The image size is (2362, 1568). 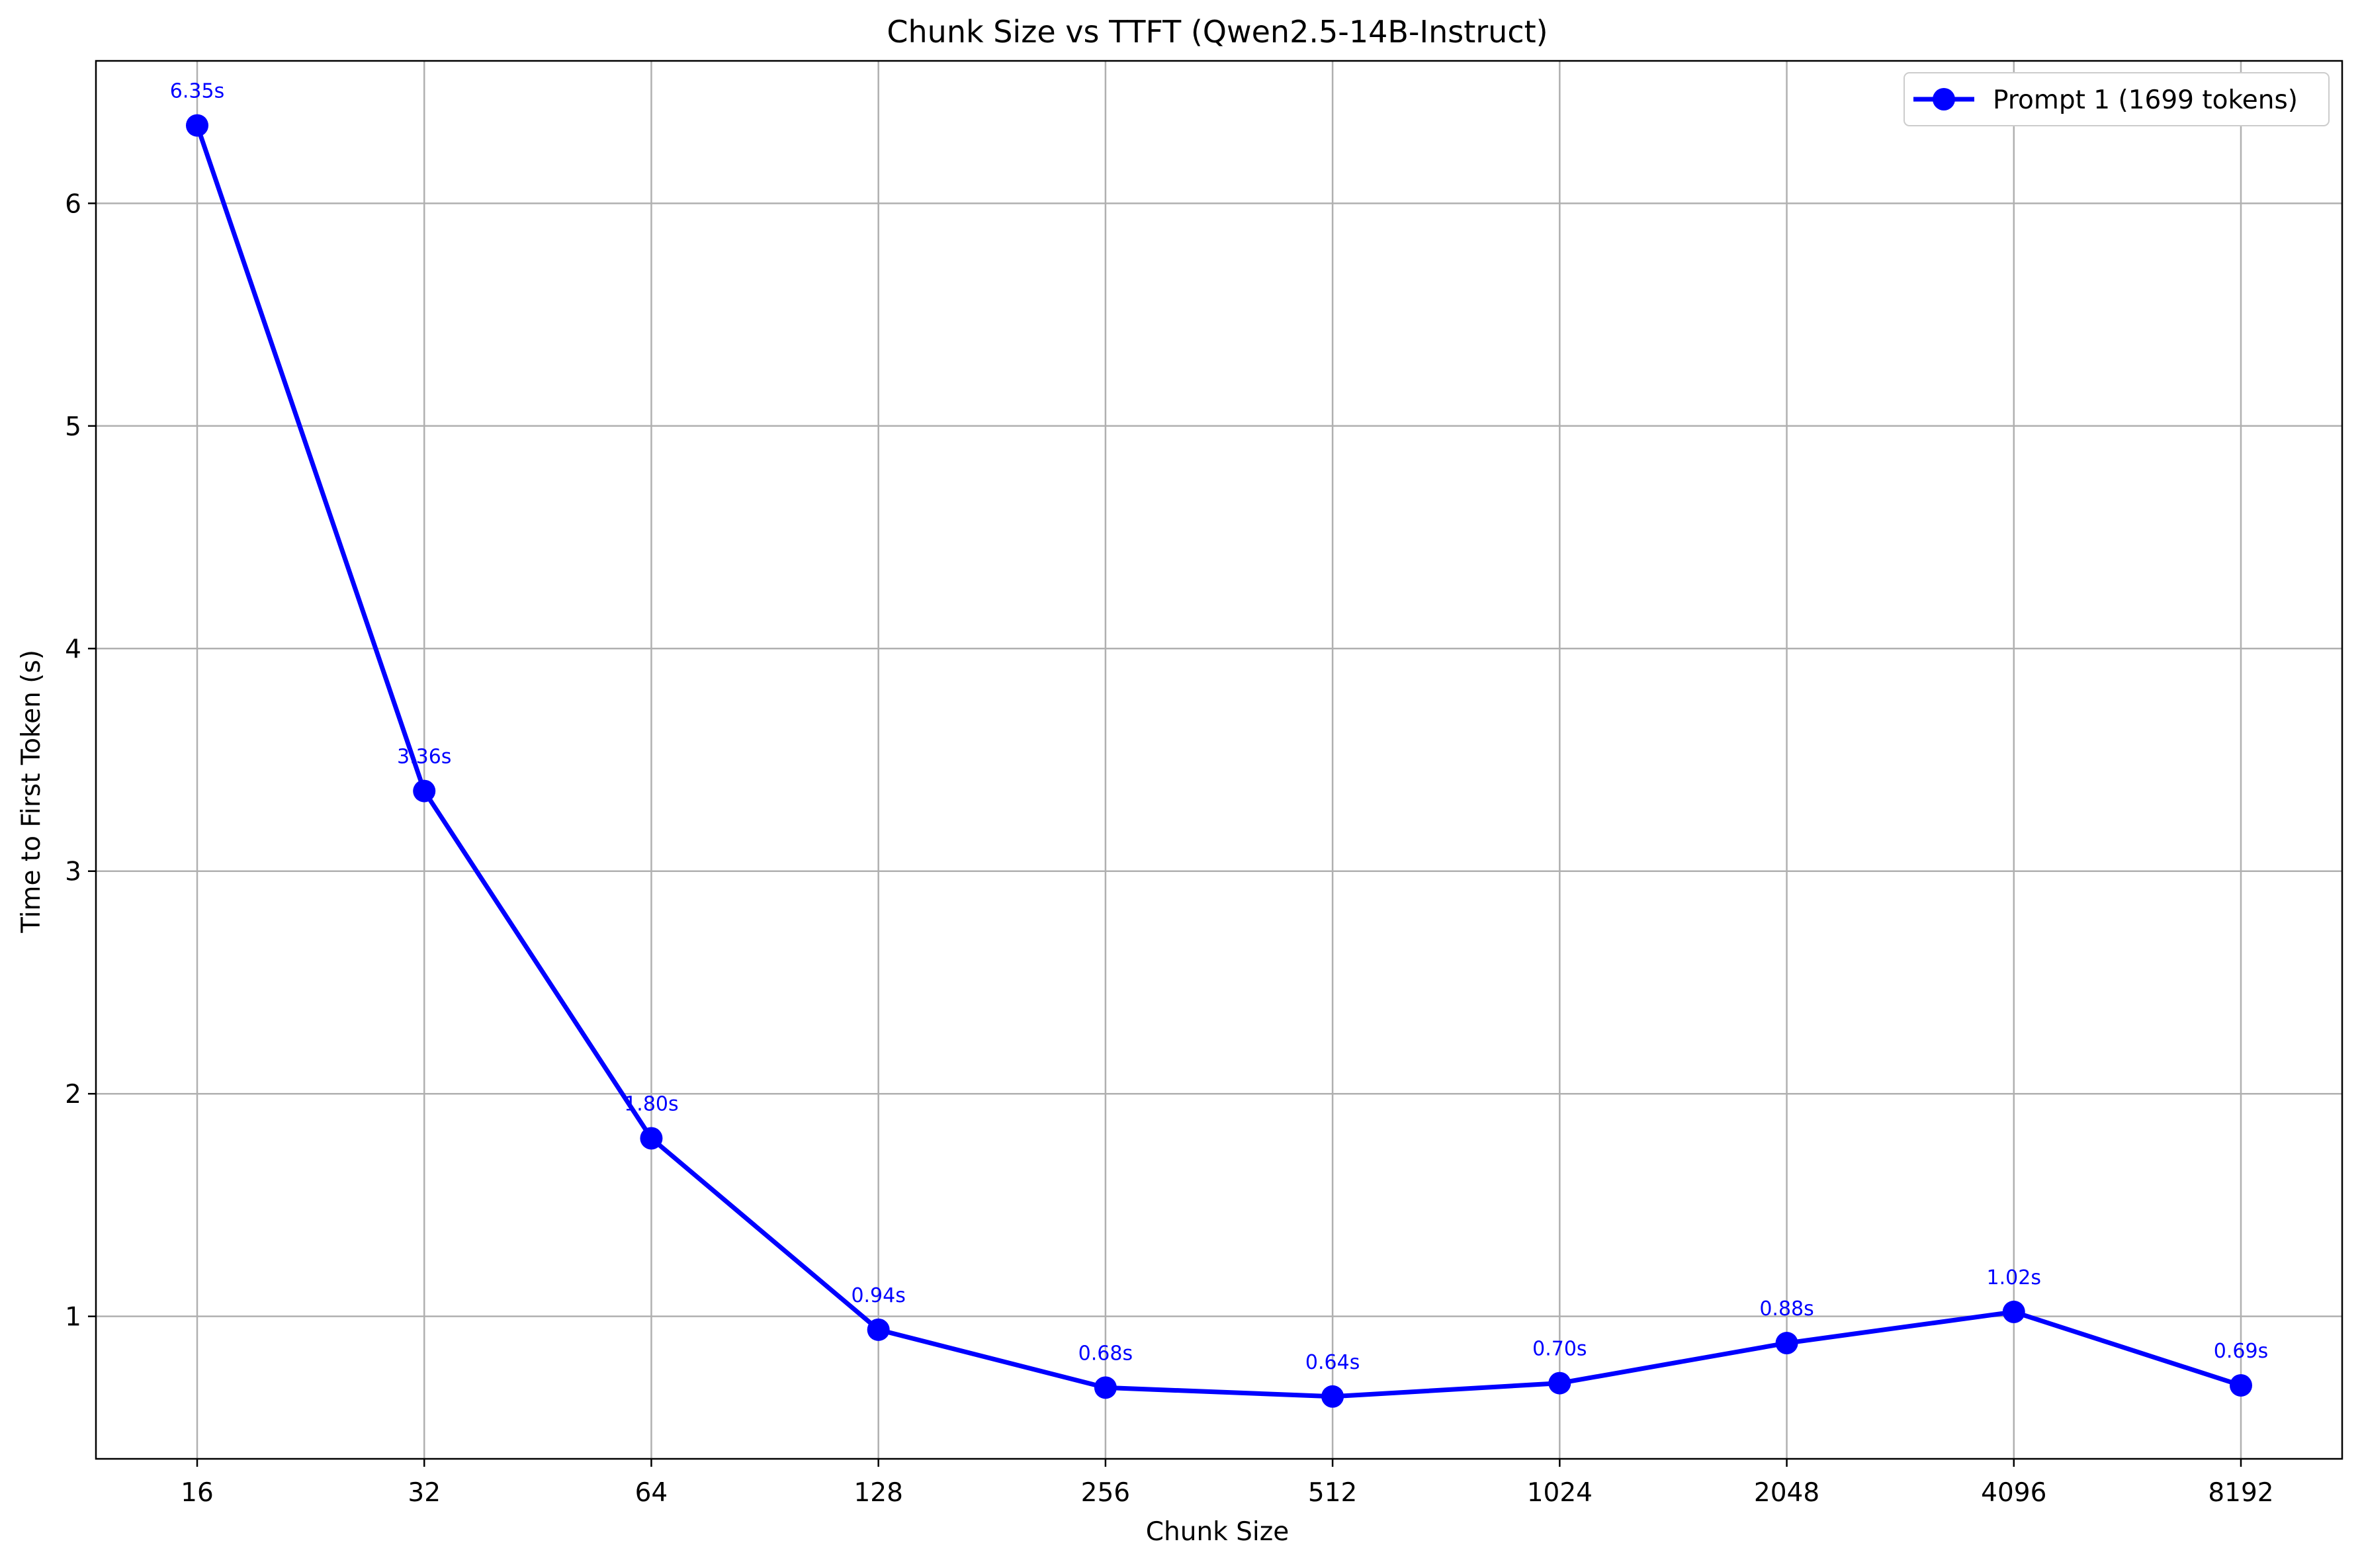 I want to click on x-tick-label: 16, so click(x=197, y=1493).